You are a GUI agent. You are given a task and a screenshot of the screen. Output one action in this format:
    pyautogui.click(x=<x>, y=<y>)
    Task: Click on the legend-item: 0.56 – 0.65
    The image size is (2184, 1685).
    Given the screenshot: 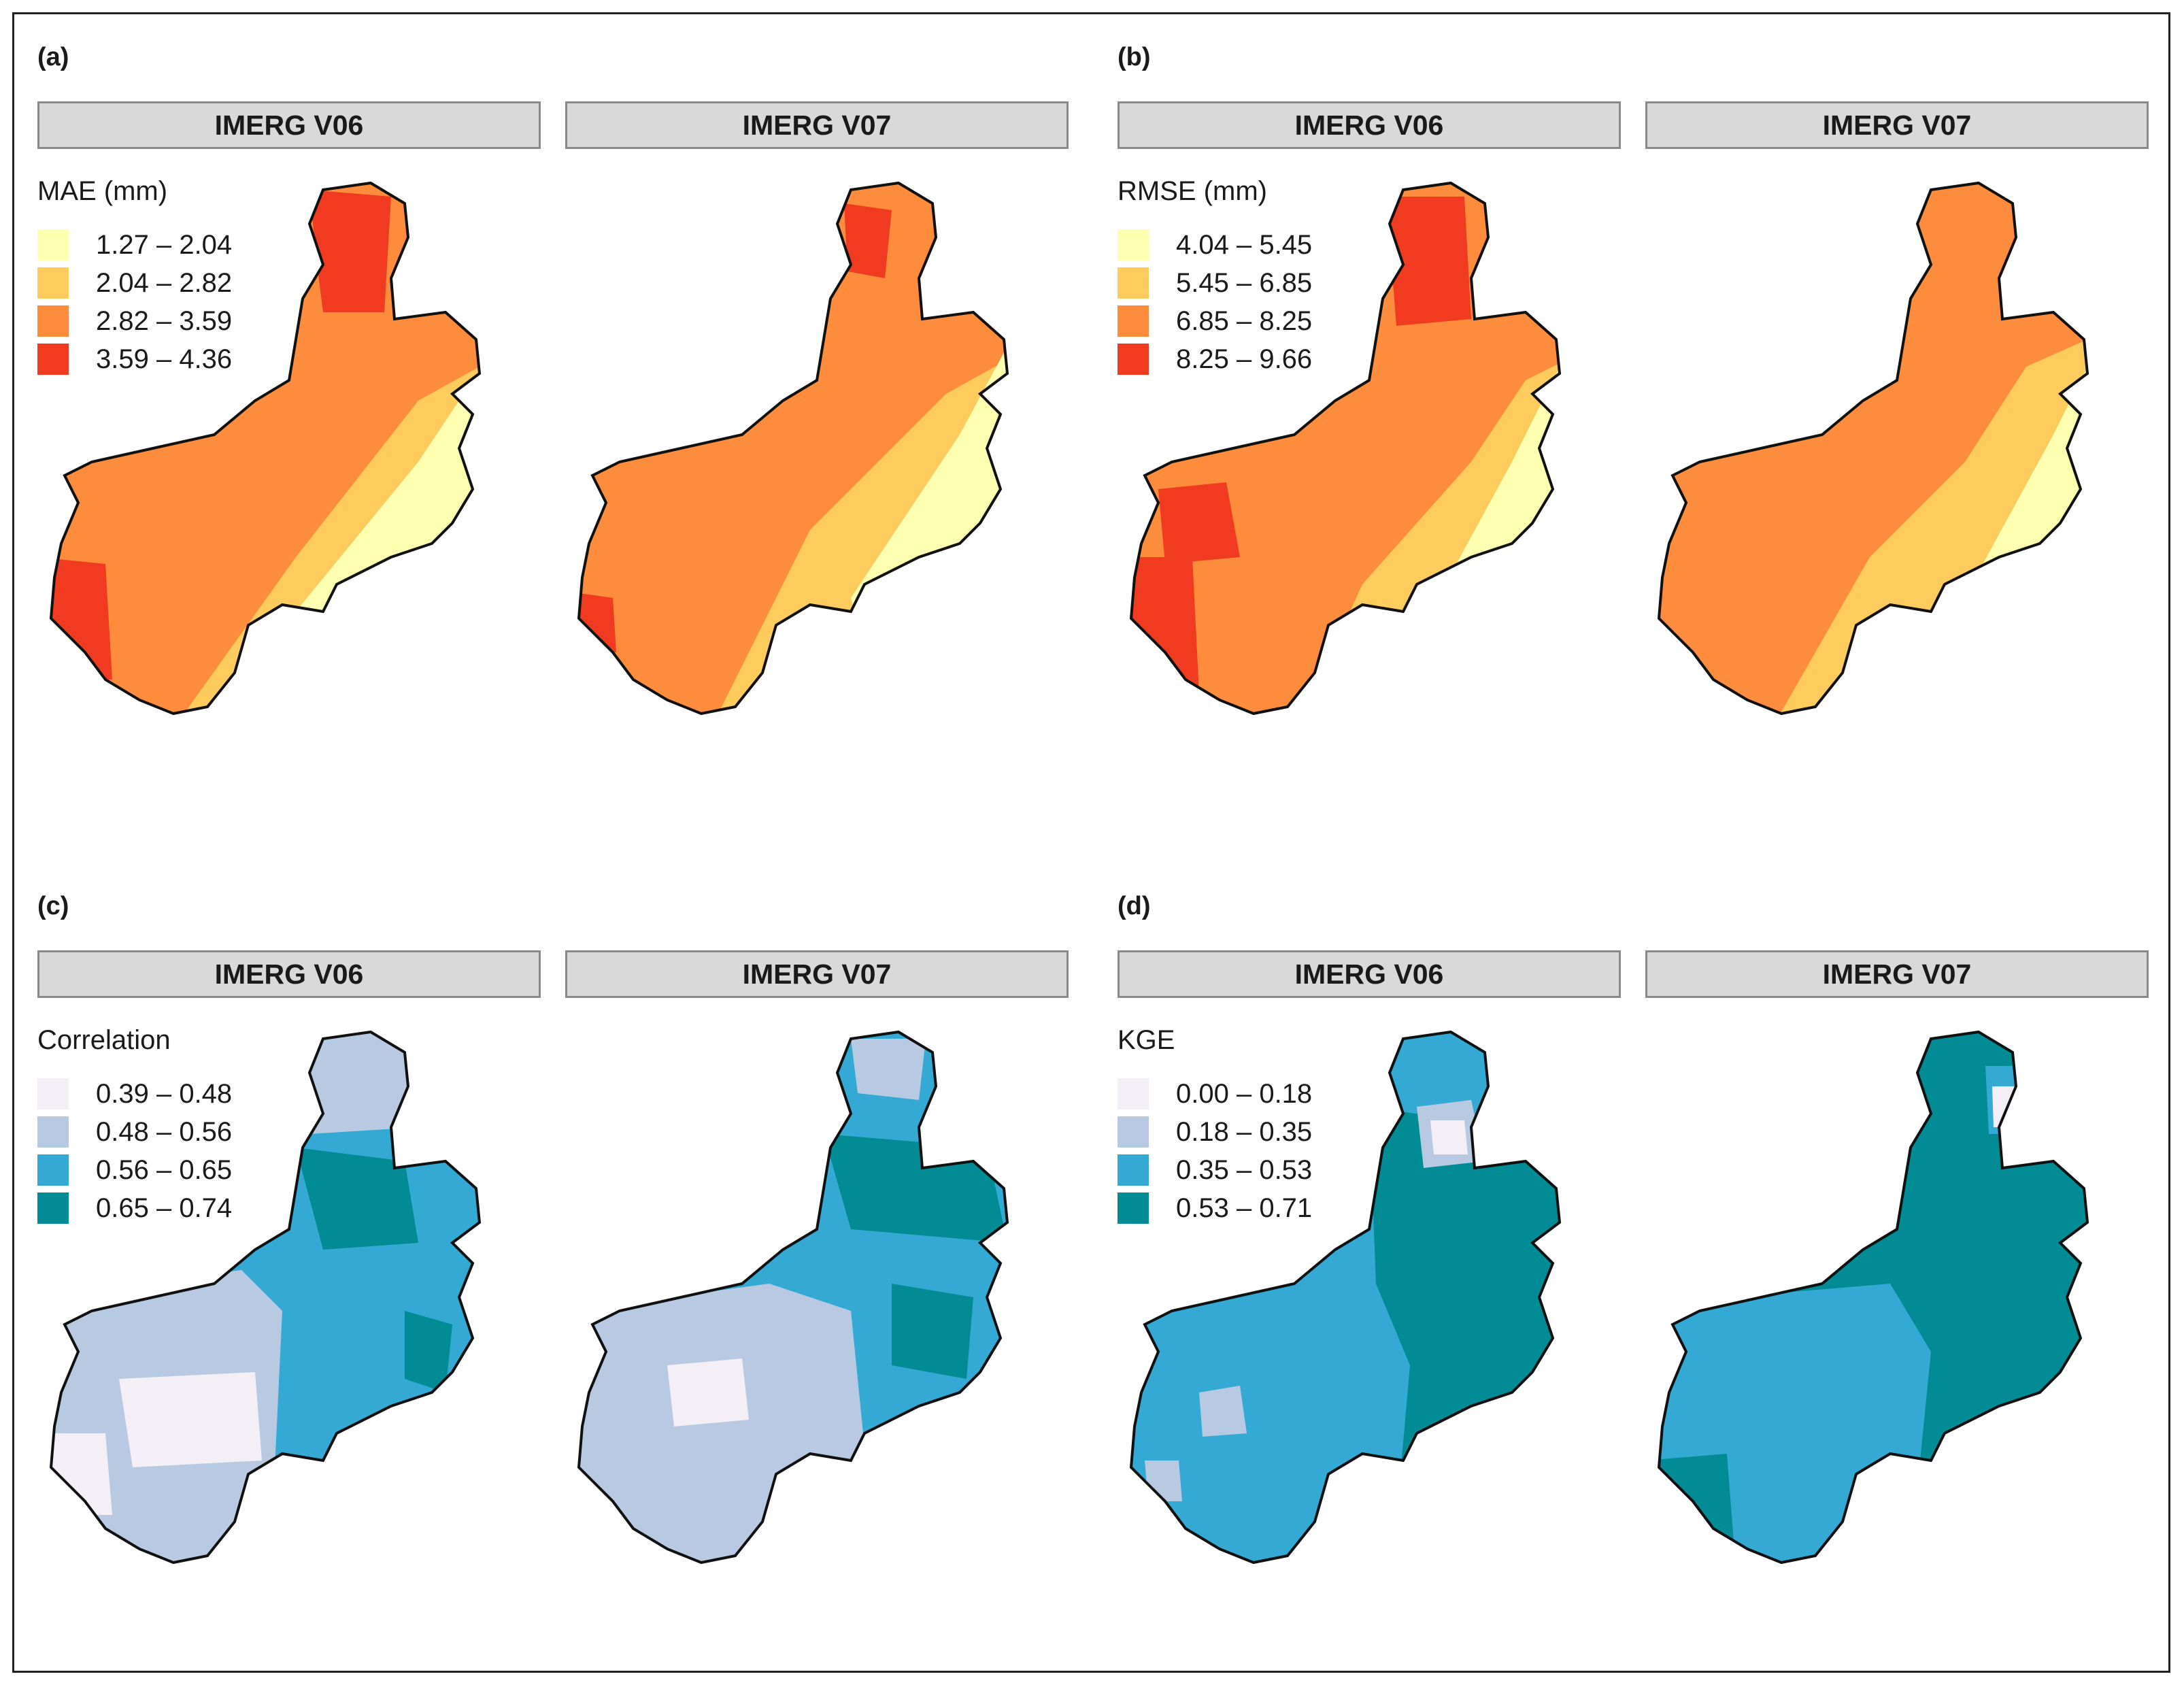 What is the action you would take?
    pyautogui.click(x=134, y=1170)
    